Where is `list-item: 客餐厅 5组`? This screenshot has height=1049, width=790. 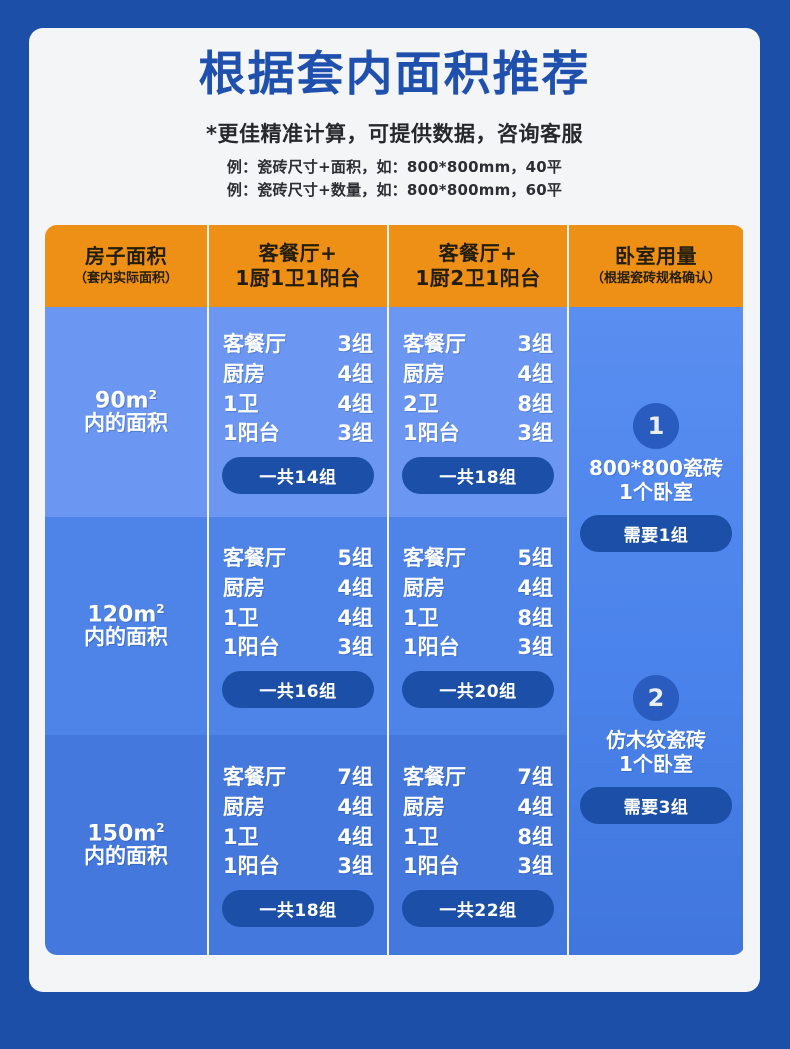 list-item: 客餐厅 5组 is located at coordinates (298, 559).